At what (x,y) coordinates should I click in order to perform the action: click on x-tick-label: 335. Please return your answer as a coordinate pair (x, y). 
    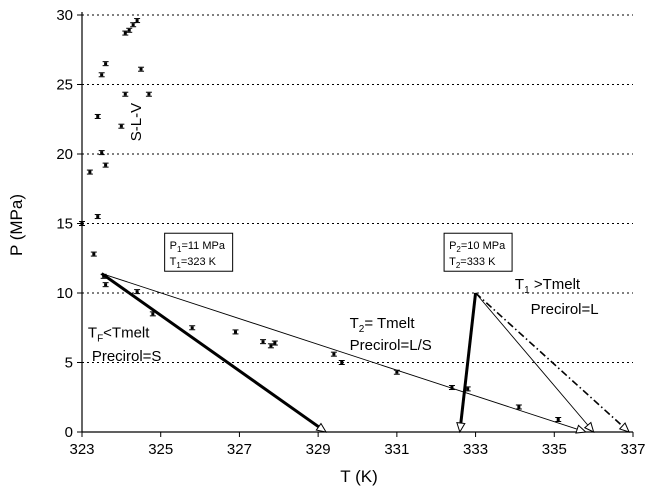
    Looking at the image, I should click on (554, 449).